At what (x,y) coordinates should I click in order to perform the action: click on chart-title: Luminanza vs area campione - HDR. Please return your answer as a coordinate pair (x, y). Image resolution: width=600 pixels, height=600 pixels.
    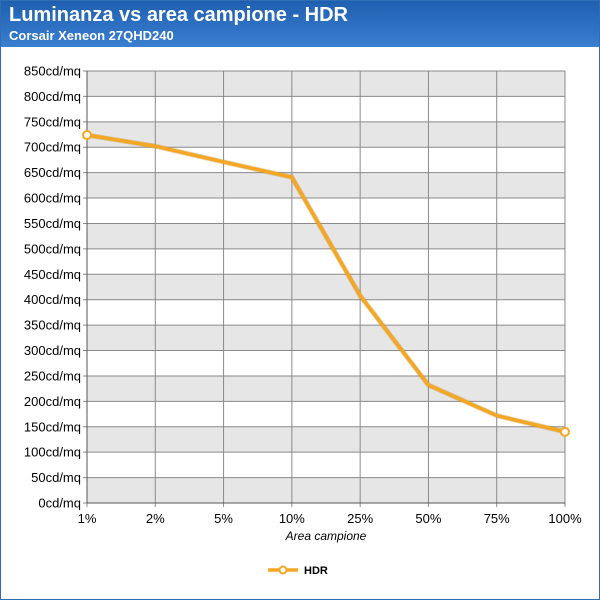
    Looking at the image, I should click on (178, 15).